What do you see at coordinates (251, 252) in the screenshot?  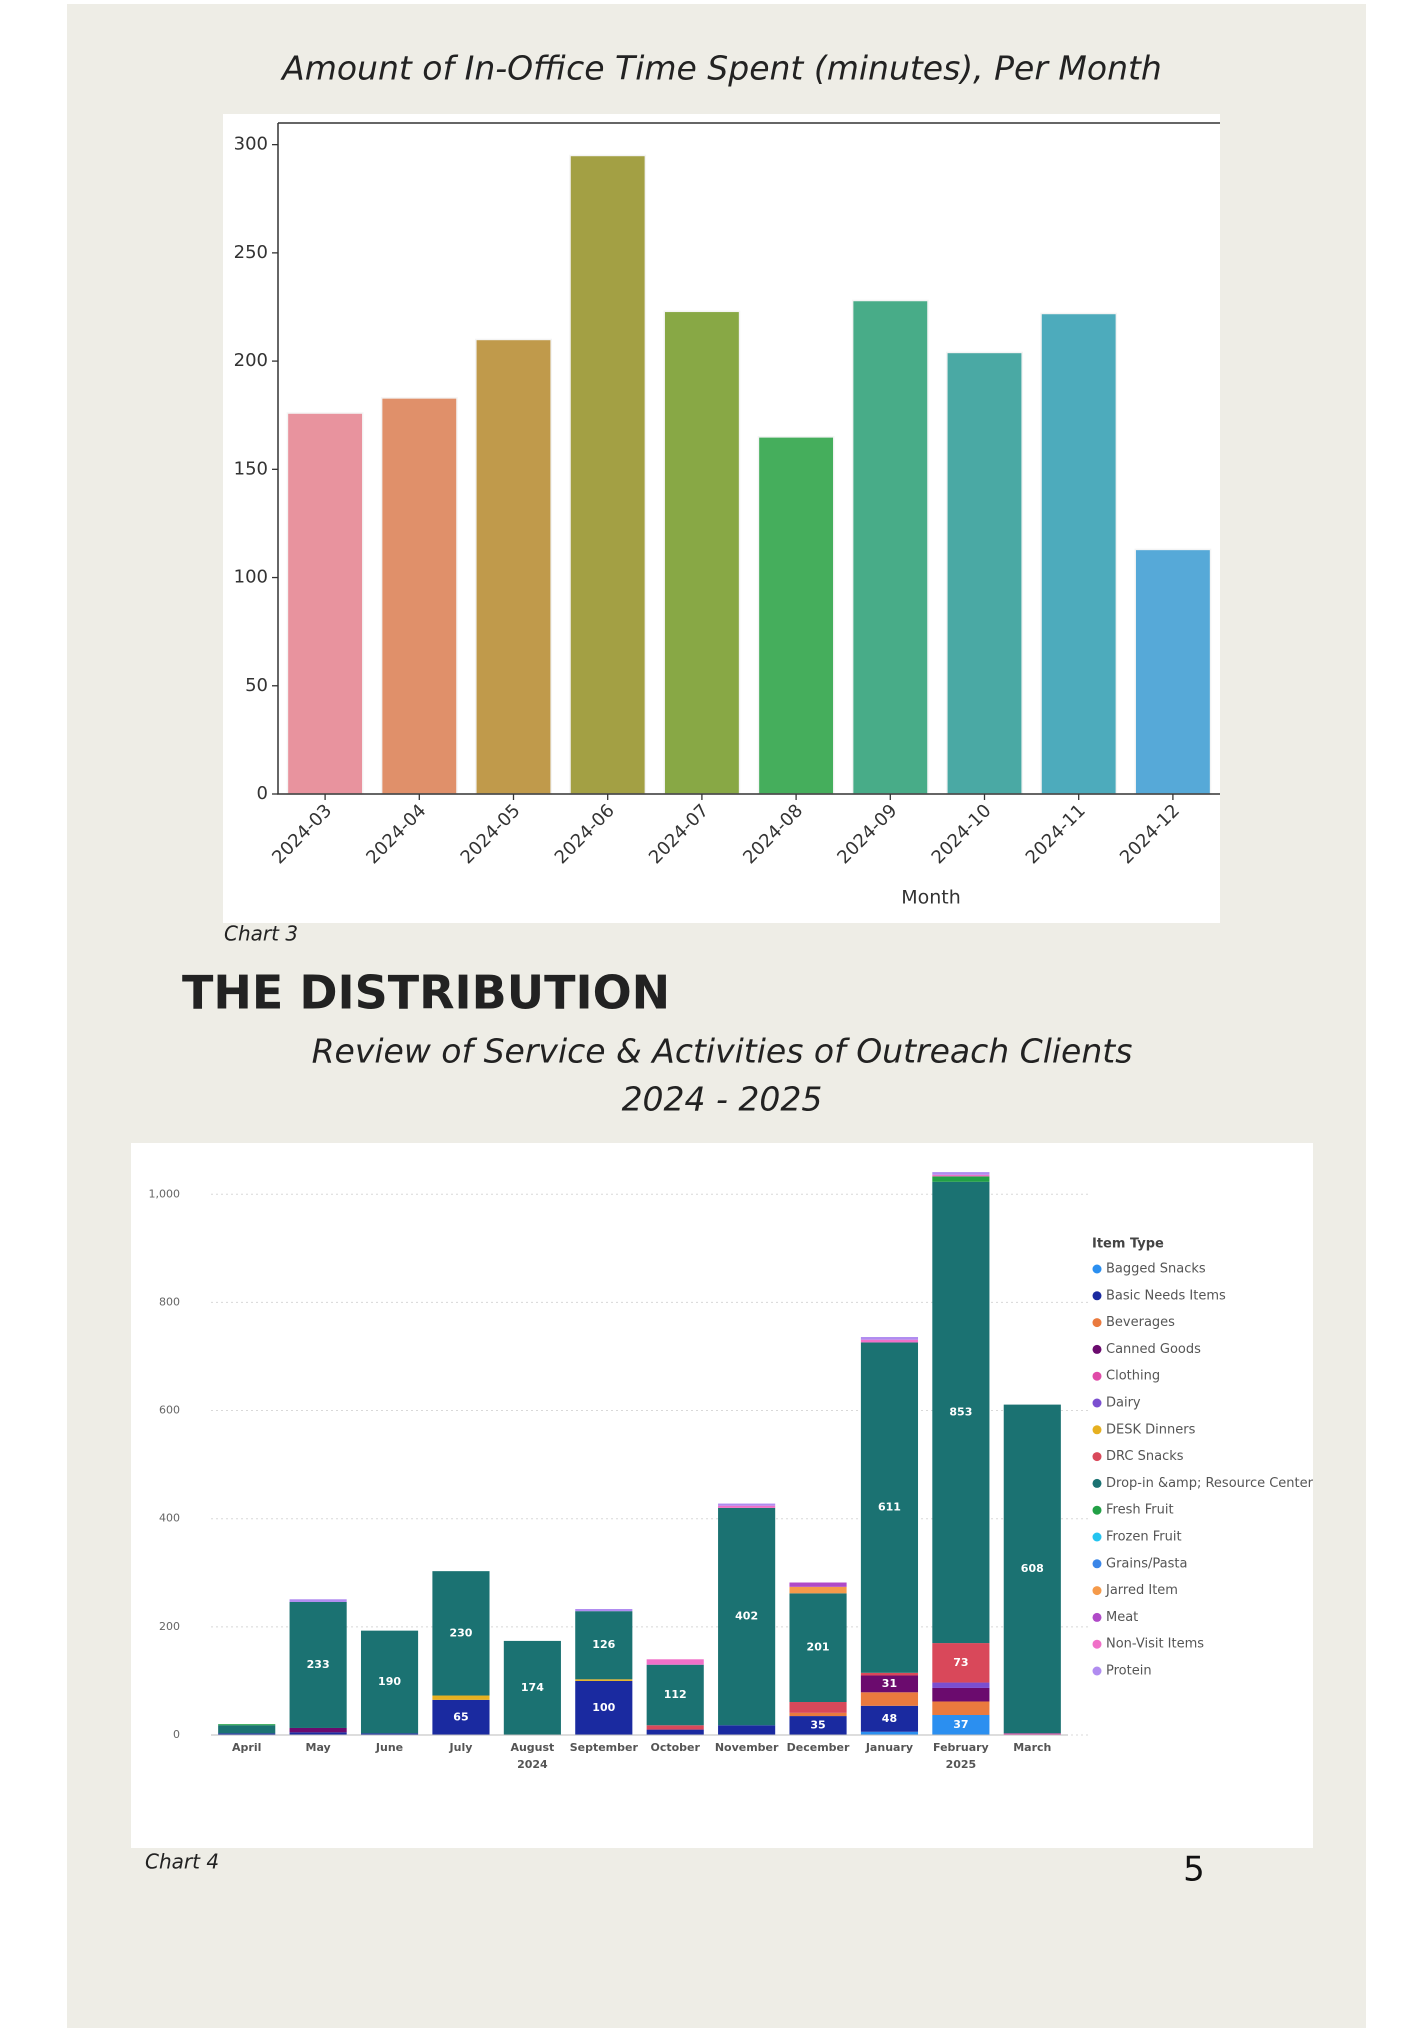 I see `y-tick-label: 250` at bounding box center [251, 252].